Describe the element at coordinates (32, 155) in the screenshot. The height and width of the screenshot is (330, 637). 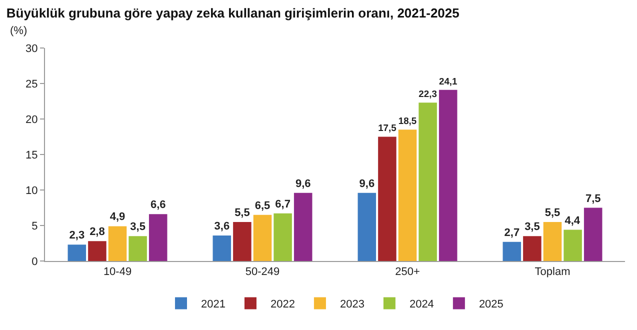
I see `y-tick-label: 15` at that location.